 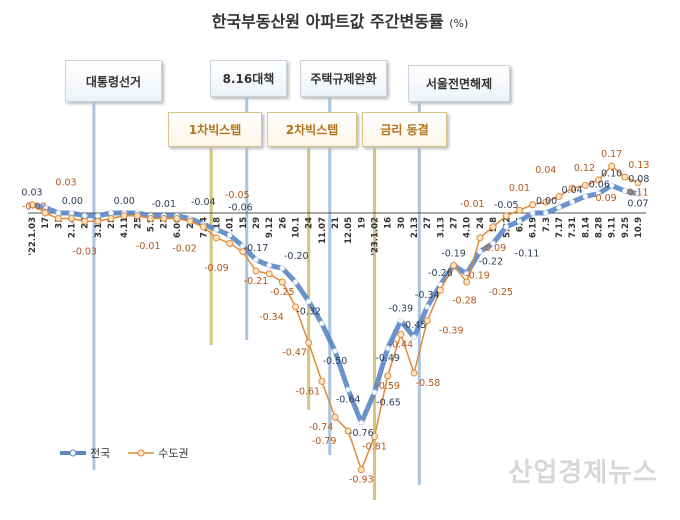 I want to click on x-tick-label: 10.9, so click(x=639, y=227).